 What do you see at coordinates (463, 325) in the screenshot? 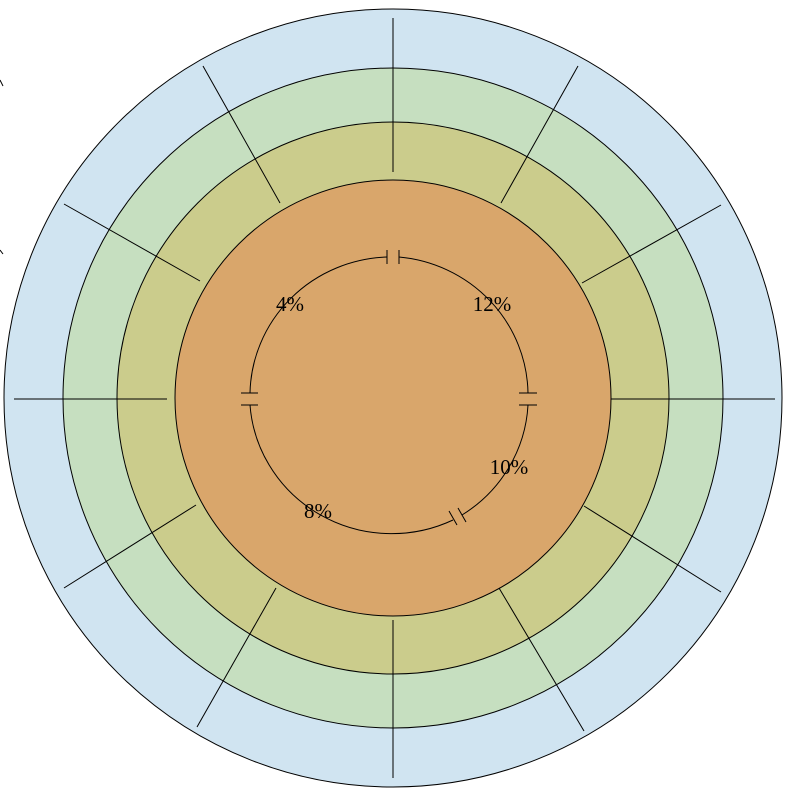
I see `arc-top-right` at bounding box center [463, 325].